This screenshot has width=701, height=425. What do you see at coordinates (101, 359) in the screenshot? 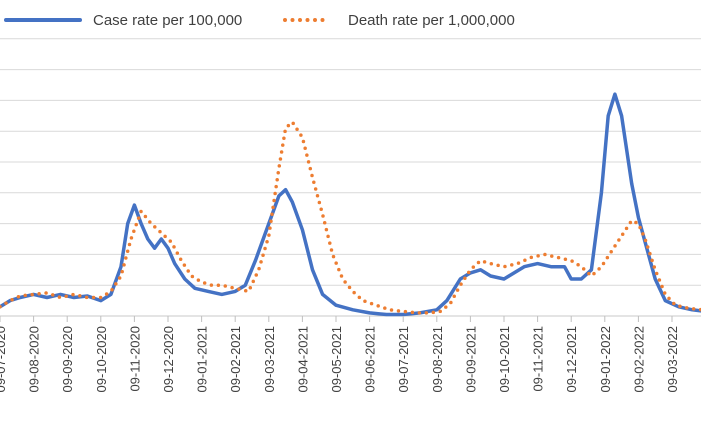
I see `x-tick-label: 09-10-2020` at bounding box center [101, 359].